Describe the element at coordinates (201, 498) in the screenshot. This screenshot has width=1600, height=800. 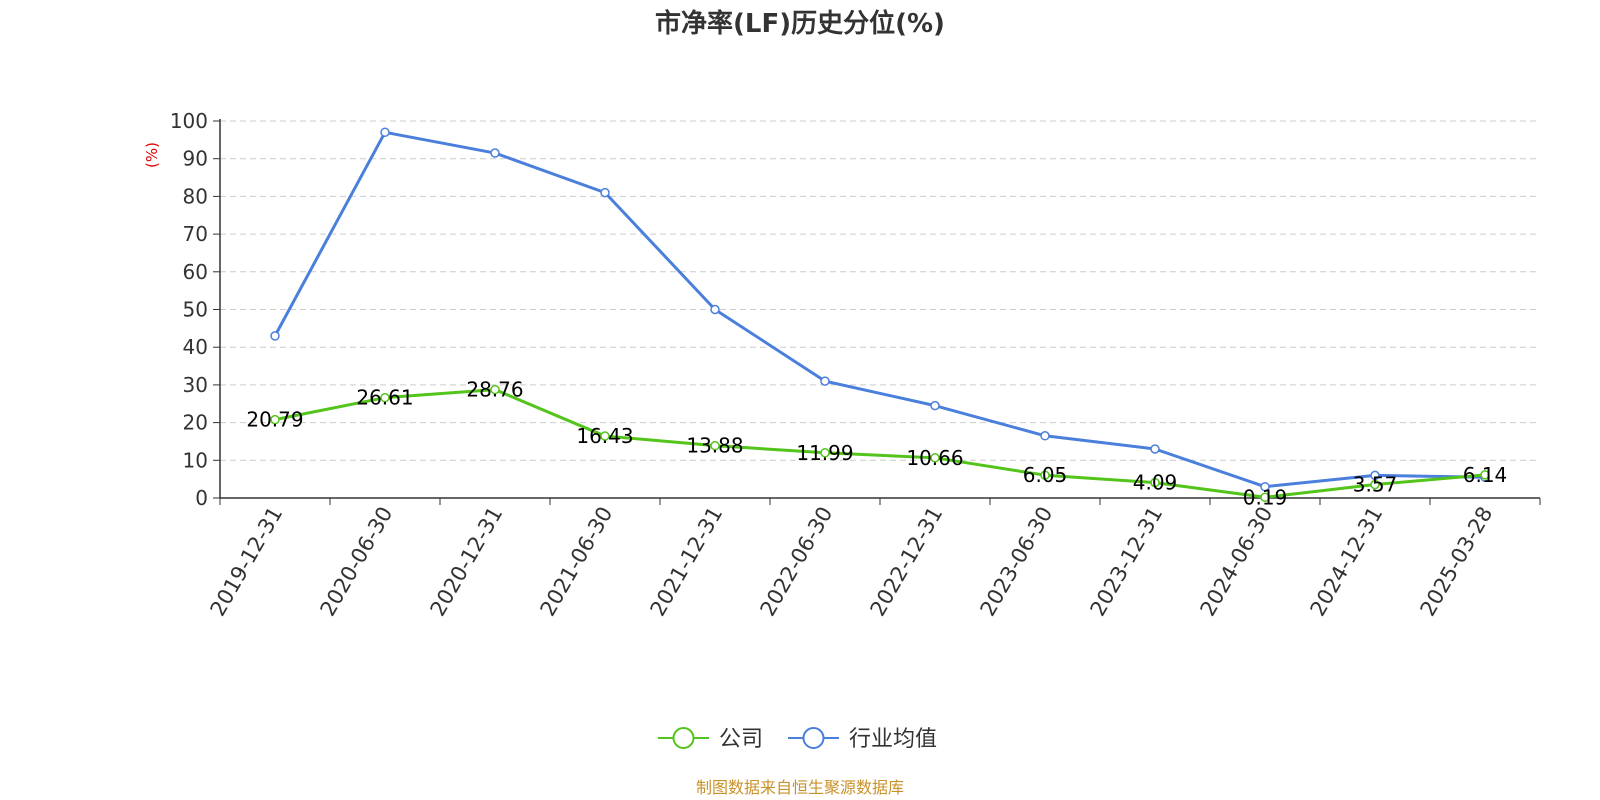
I see `y-tick-label: 0` at that location.